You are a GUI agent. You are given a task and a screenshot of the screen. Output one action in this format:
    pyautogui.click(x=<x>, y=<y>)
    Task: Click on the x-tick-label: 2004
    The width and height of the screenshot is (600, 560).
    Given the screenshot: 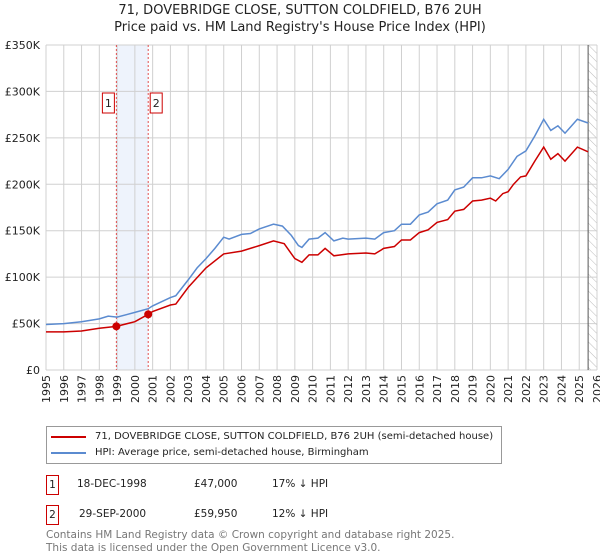 What is the action you would take?
    pyautogui.click(x=206, y=389)
    